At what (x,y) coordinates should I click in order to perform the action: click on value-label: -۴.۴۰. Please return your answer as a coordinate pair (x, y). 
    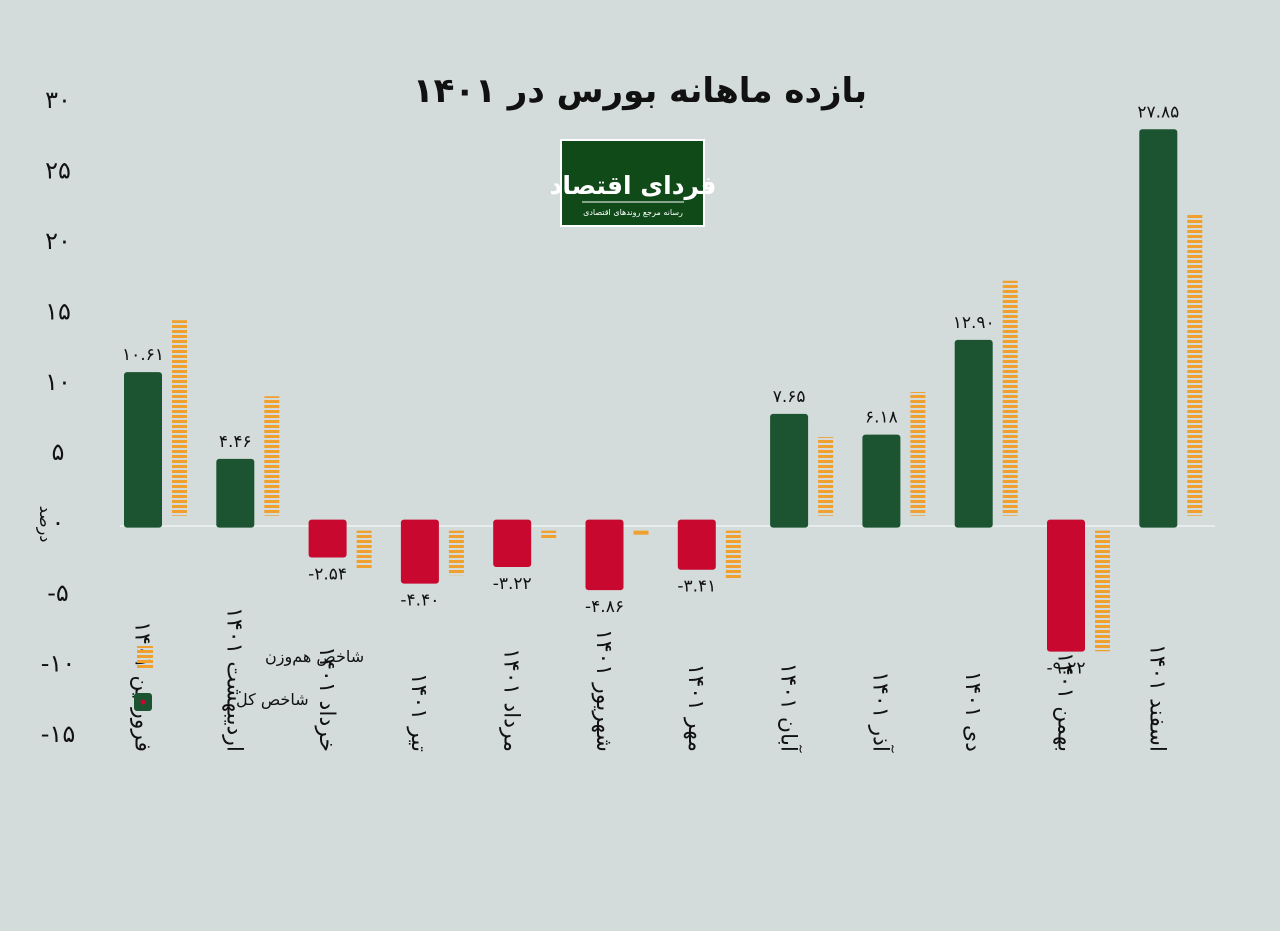
    Looking at the image, I should click on (419, 601).